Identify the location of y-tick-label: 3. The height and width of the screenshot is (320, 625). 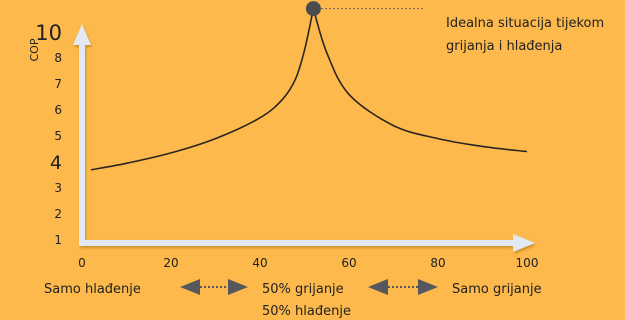
(58, 188).